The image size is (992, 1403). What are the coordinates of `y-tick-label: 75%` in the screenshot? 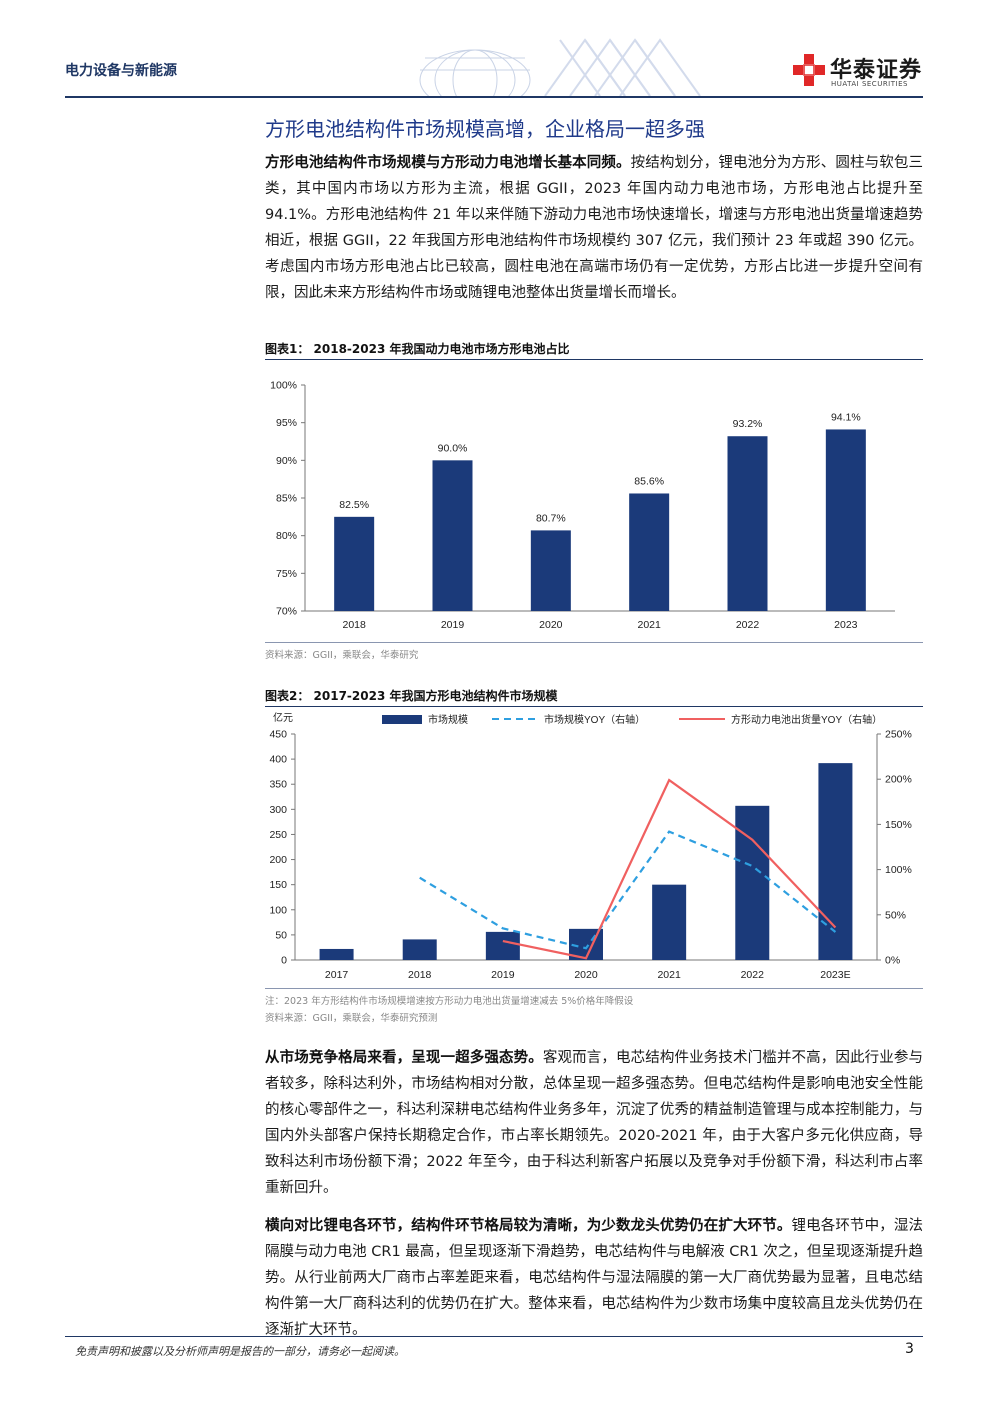 It's located at (286, 574).